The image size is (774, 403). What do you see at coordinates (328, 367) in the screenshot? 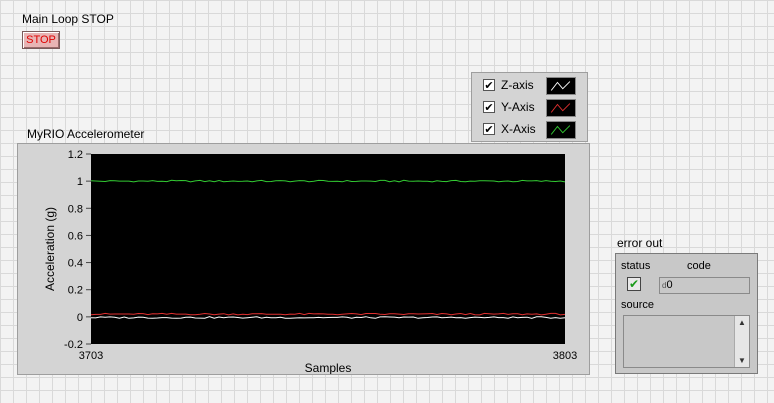
I see `x-axis-label: Samples` at bounding box center [328, 367].